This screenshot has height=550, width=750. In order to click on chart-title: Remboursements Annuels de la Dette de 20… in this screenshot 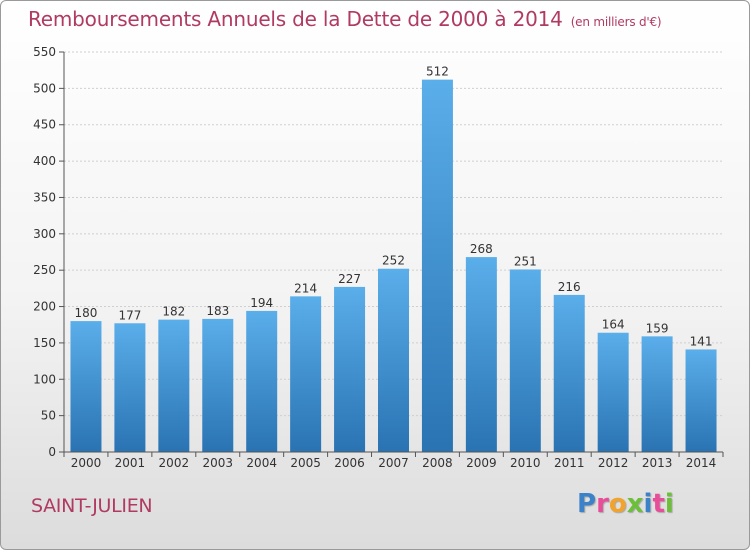, I will do `click(345, 19)`.